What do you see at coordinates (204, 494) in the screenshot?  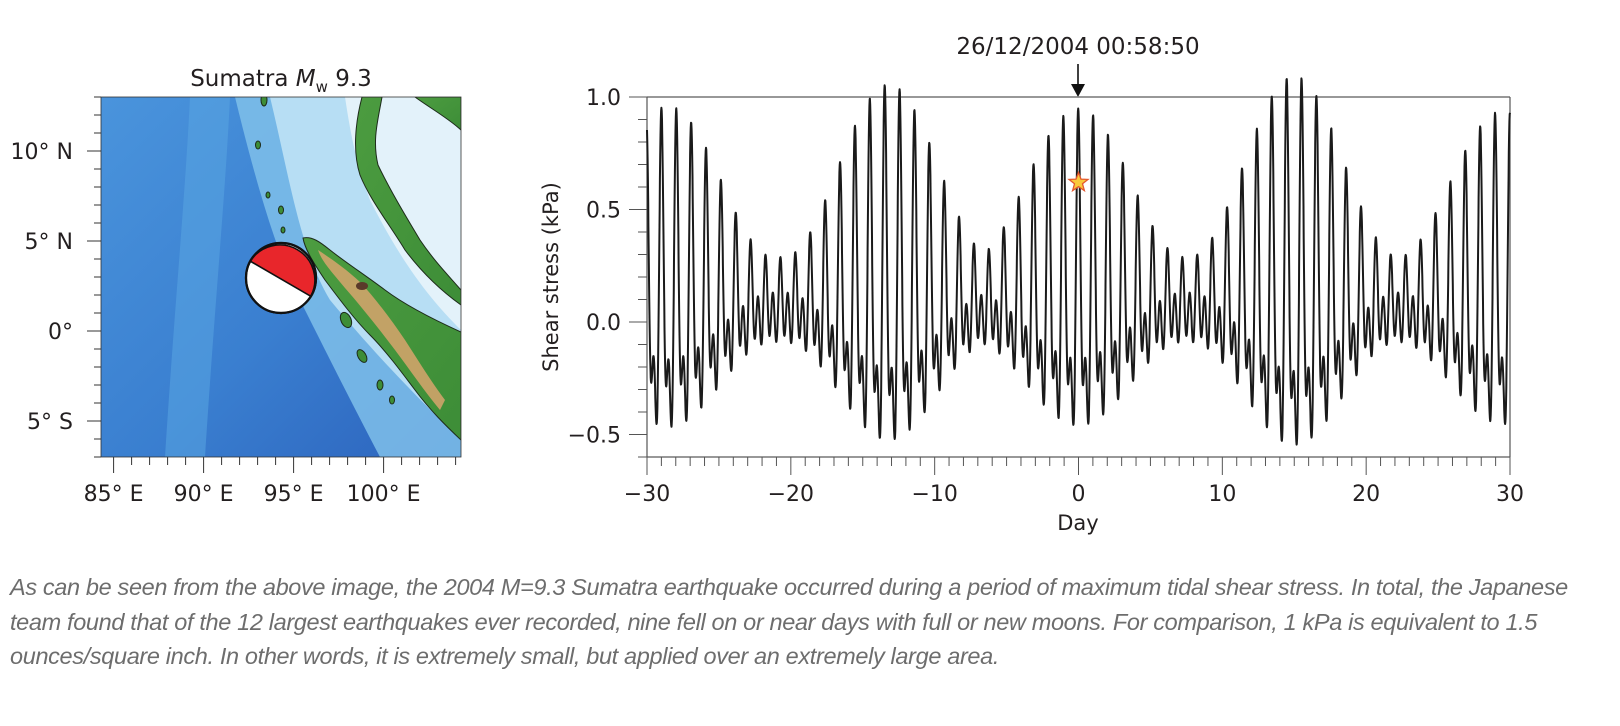 I see `lon-tick-label: 90° E` at bounding box center [204, 494].